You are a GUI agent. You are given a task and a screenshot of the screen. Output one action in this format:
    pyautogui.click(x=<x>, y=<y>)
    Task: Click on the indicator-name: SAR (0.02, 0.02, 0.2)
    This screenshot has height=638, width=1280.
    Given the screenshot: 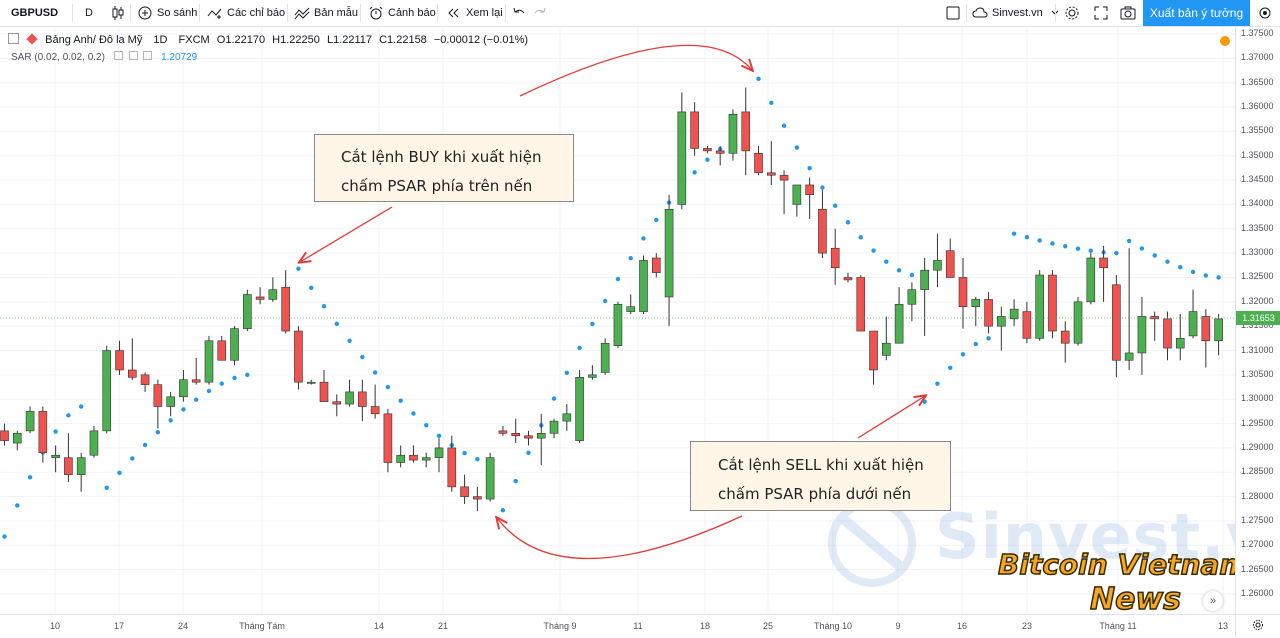 What is the action you would take?
    pyautogui.click(x=58, y=57)
    